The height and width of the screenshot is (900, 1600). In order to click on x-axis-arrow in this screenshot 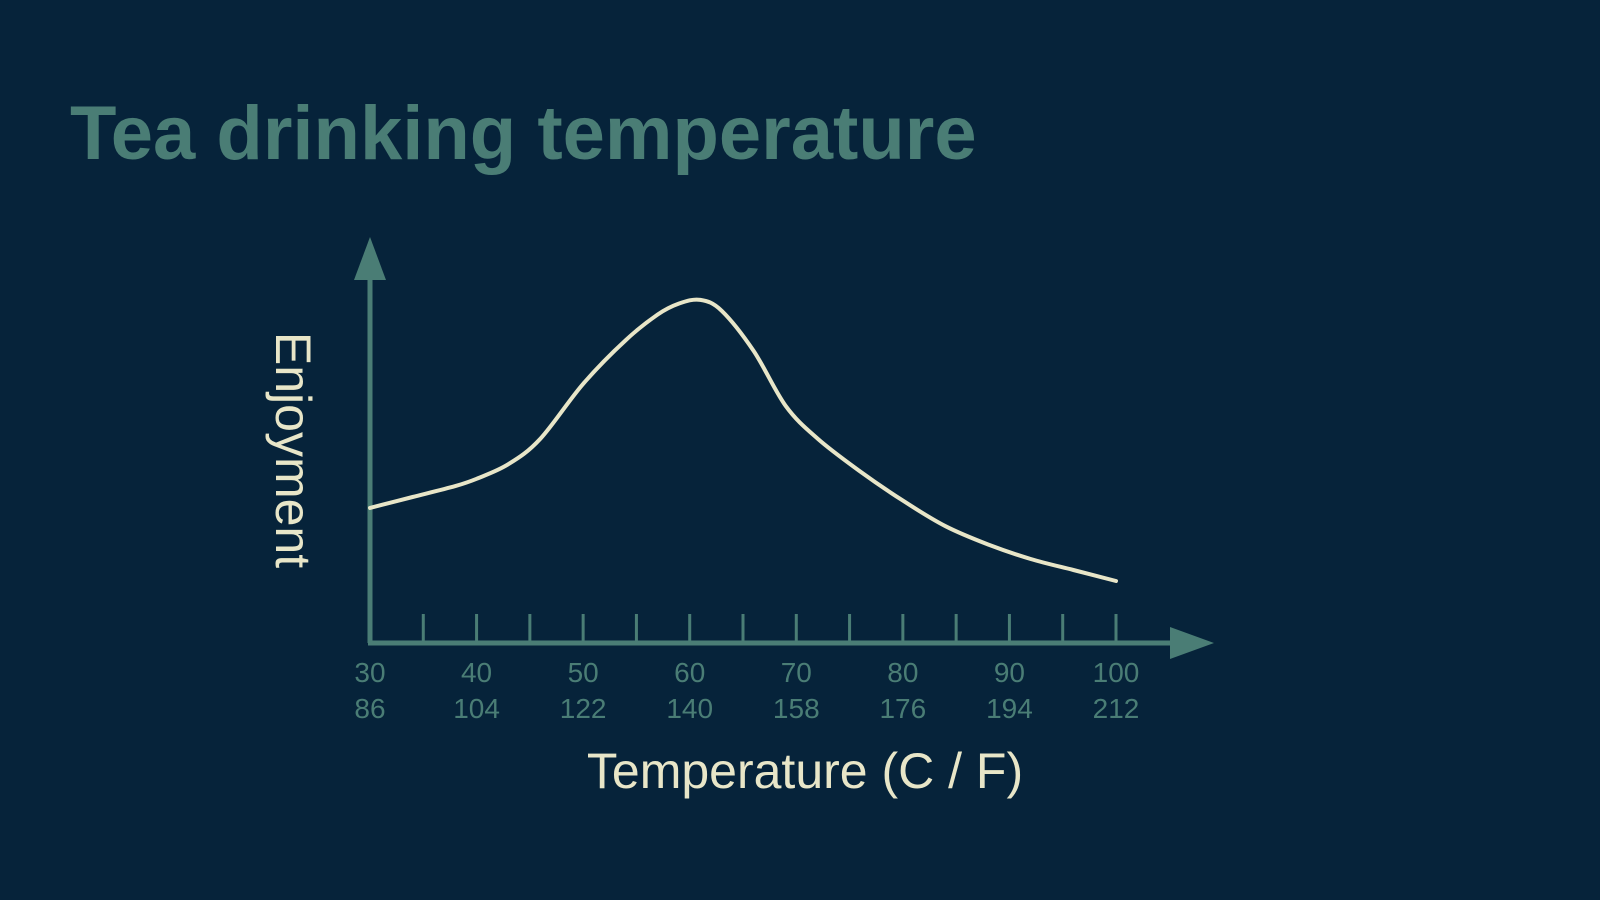, I will do `click(1192, 643)`.